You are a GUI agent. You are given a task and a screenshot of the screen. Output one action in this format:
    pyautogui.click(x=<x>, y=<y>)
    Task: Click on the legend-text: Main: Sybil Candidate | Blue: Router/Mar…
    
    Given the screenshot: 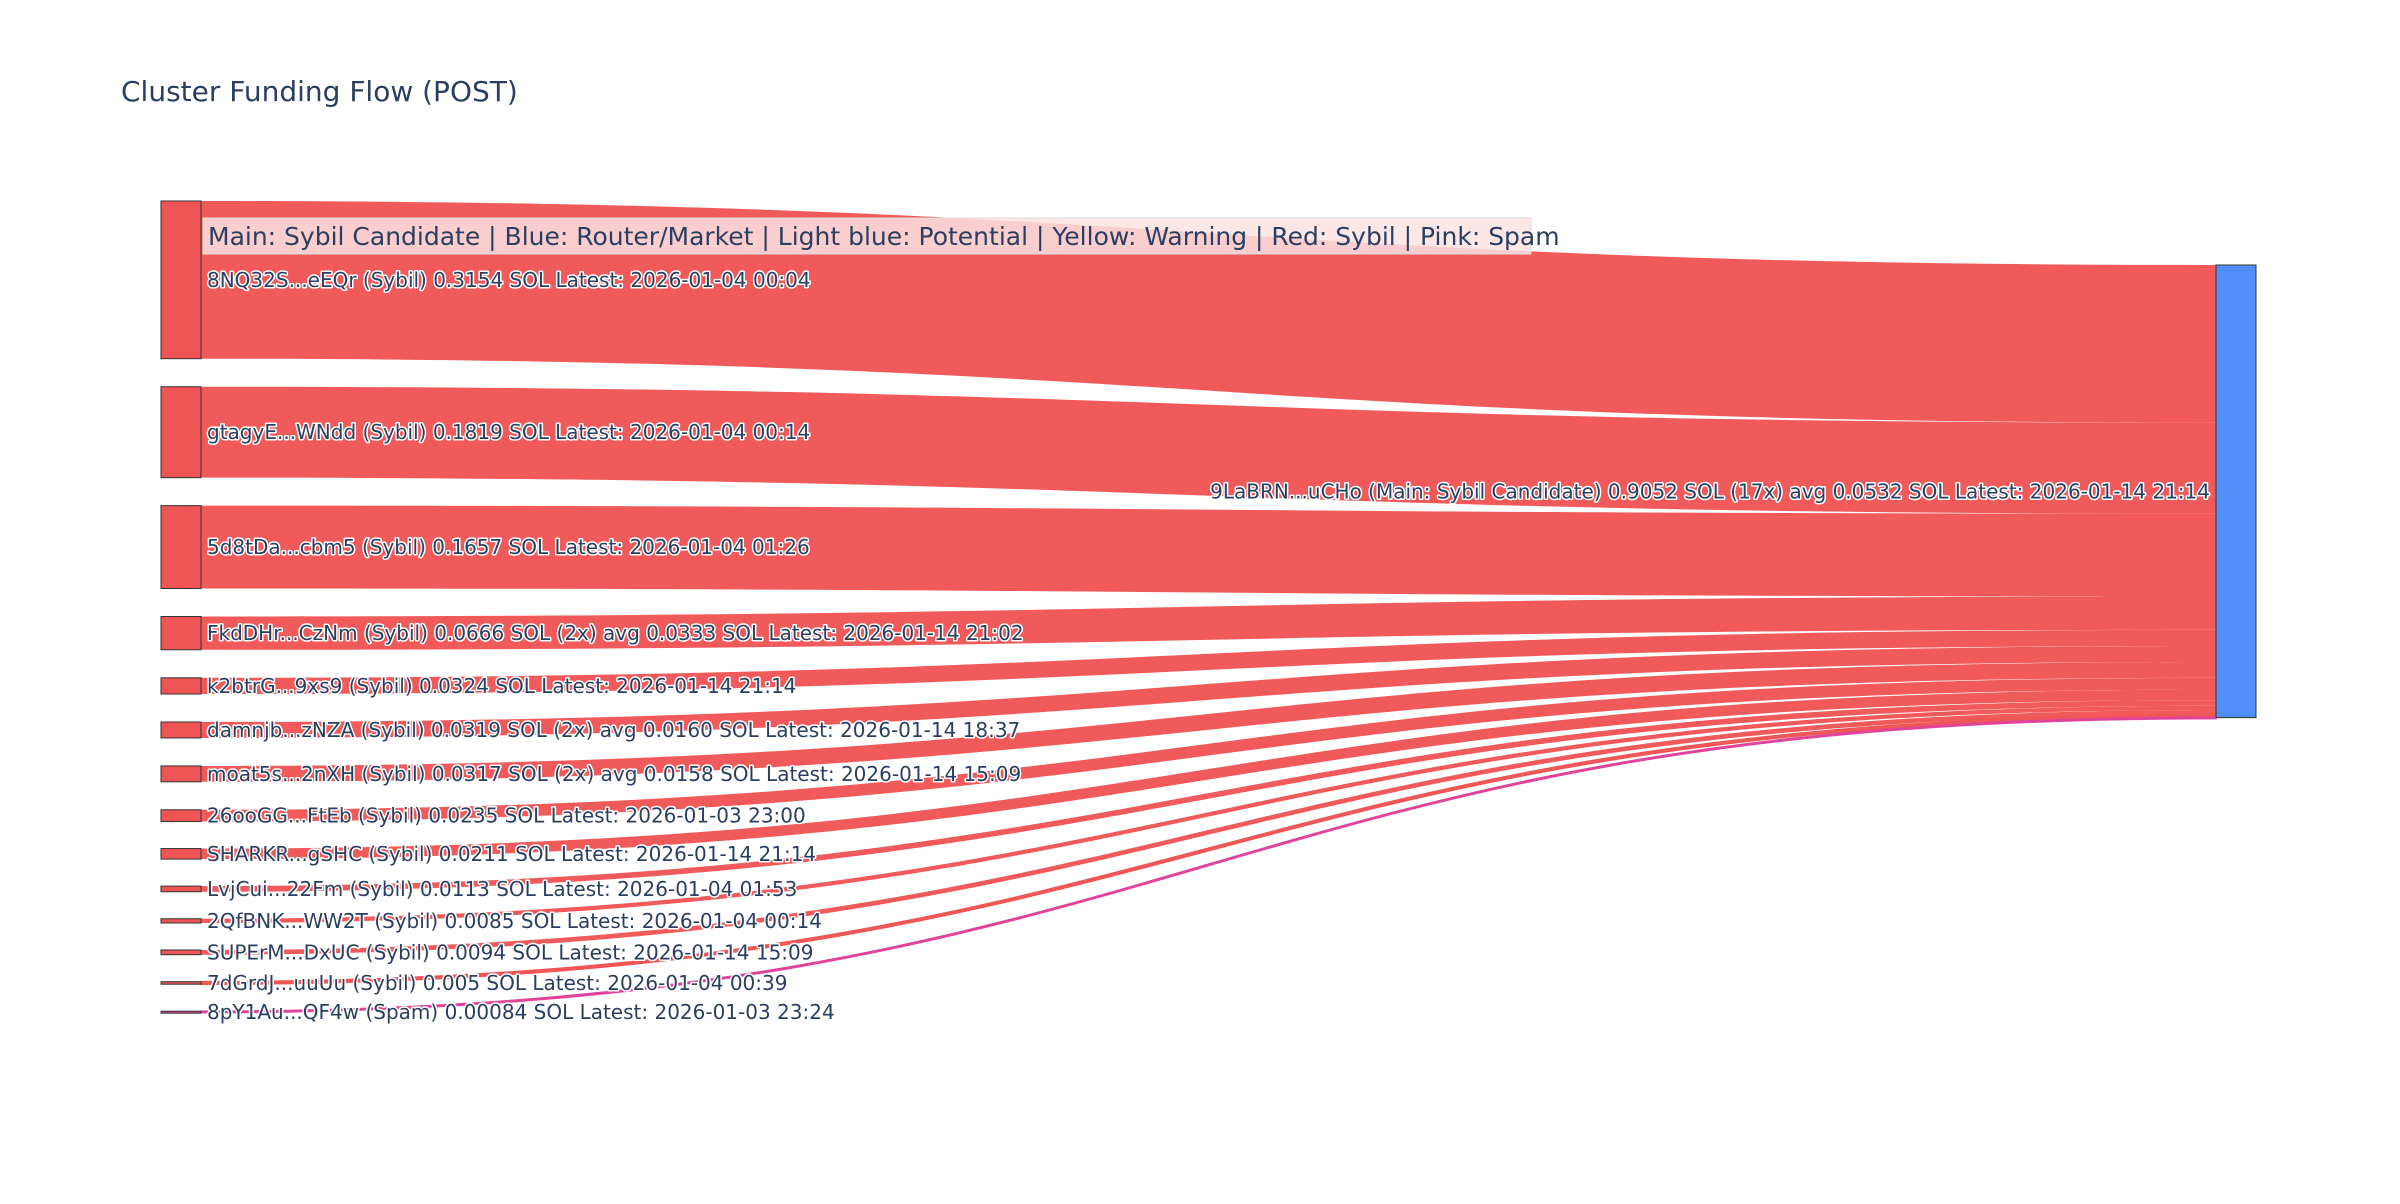 What is the action you would take?
    pyautogui.click(x=884, y=236)
    